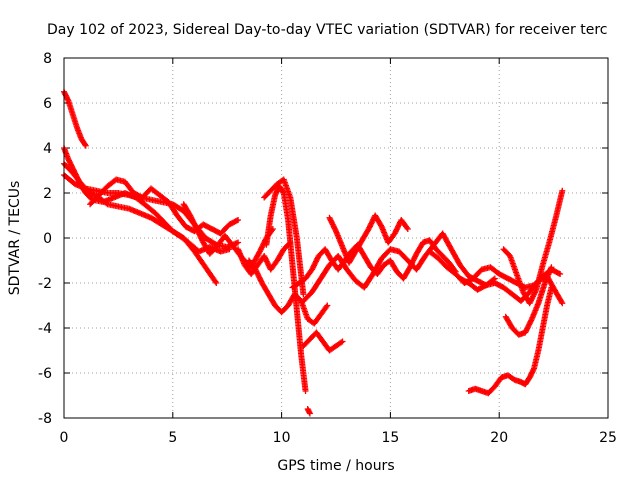 The width and height of the screenshot is (640, 480). Describe the element at coordinates (47, 59) in the screenshot. I see `y-tick-label: 8` at that location.